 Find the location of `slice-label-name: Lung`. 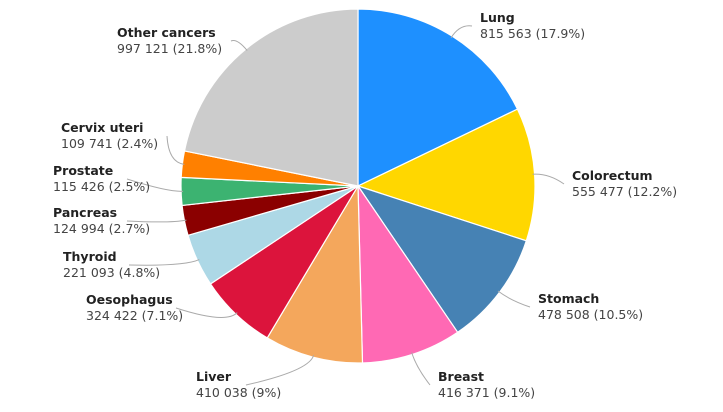

slice-label-name: Lung is located at coordinates (497, 17).